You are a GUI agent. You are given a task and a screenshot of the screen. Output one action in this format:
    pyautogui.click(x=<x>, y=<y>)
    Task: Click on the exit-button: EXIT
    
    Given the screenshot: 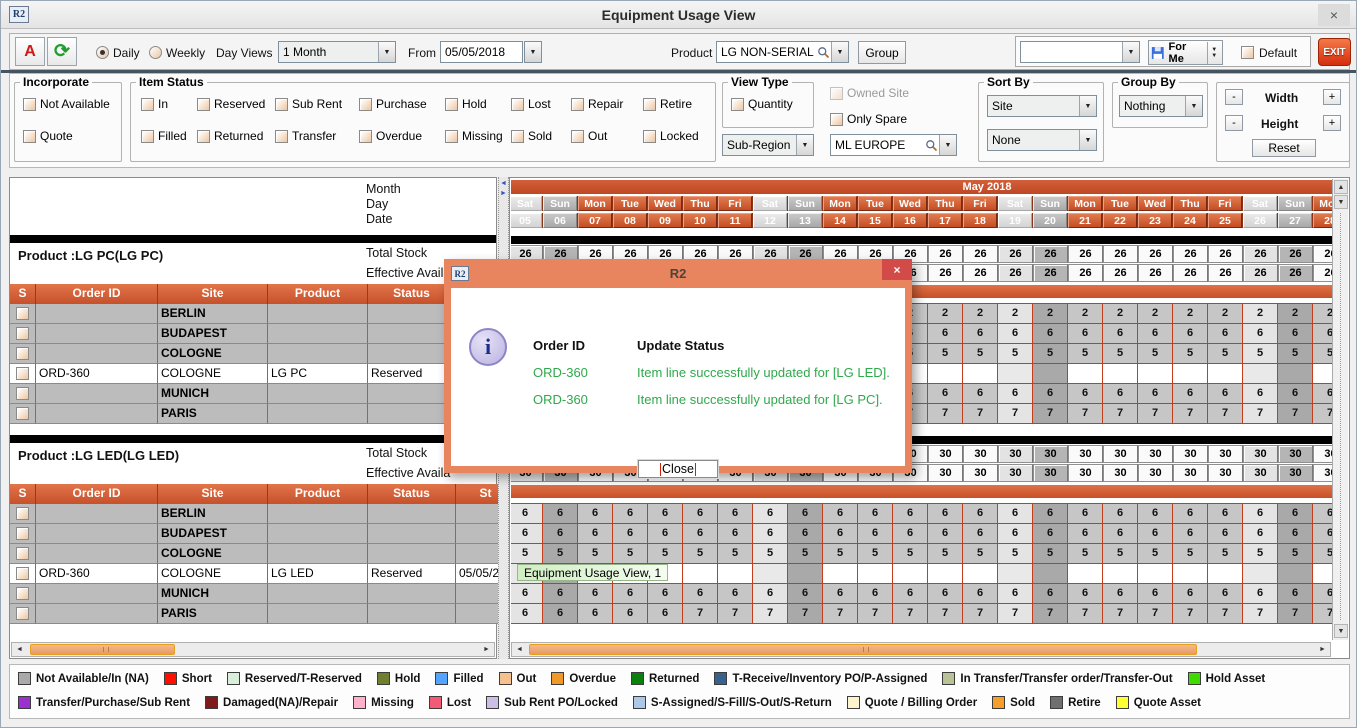 What is the action you would take?
    pyautogui.click(x=1334, y=52)
    